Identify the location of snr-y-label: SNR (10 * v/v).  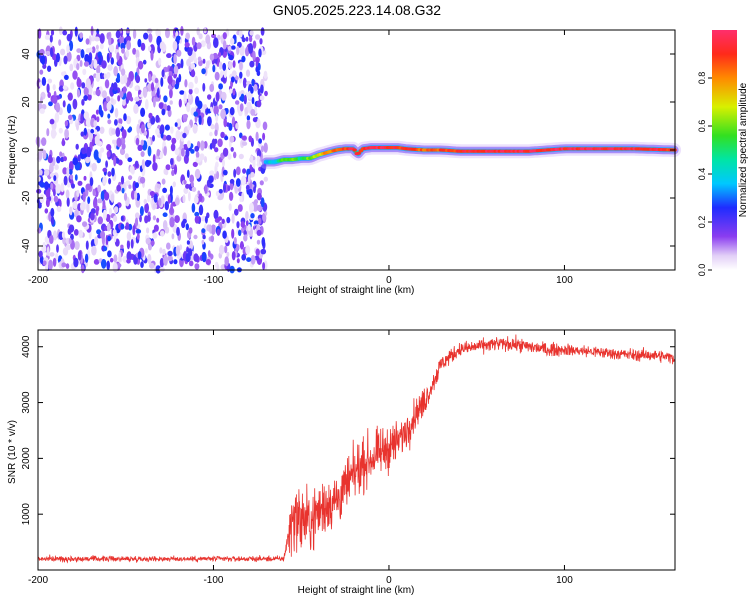
(12, 452).